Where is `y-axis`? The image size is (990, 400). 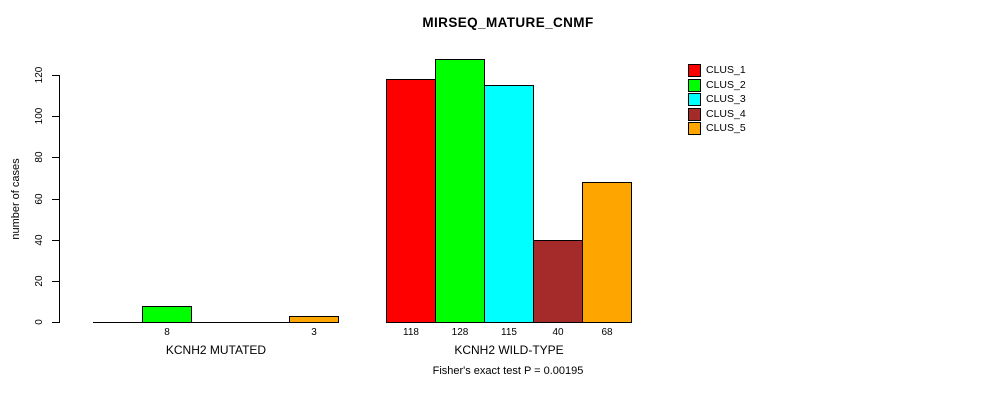
y-axis is located at coordinates (59, 199).